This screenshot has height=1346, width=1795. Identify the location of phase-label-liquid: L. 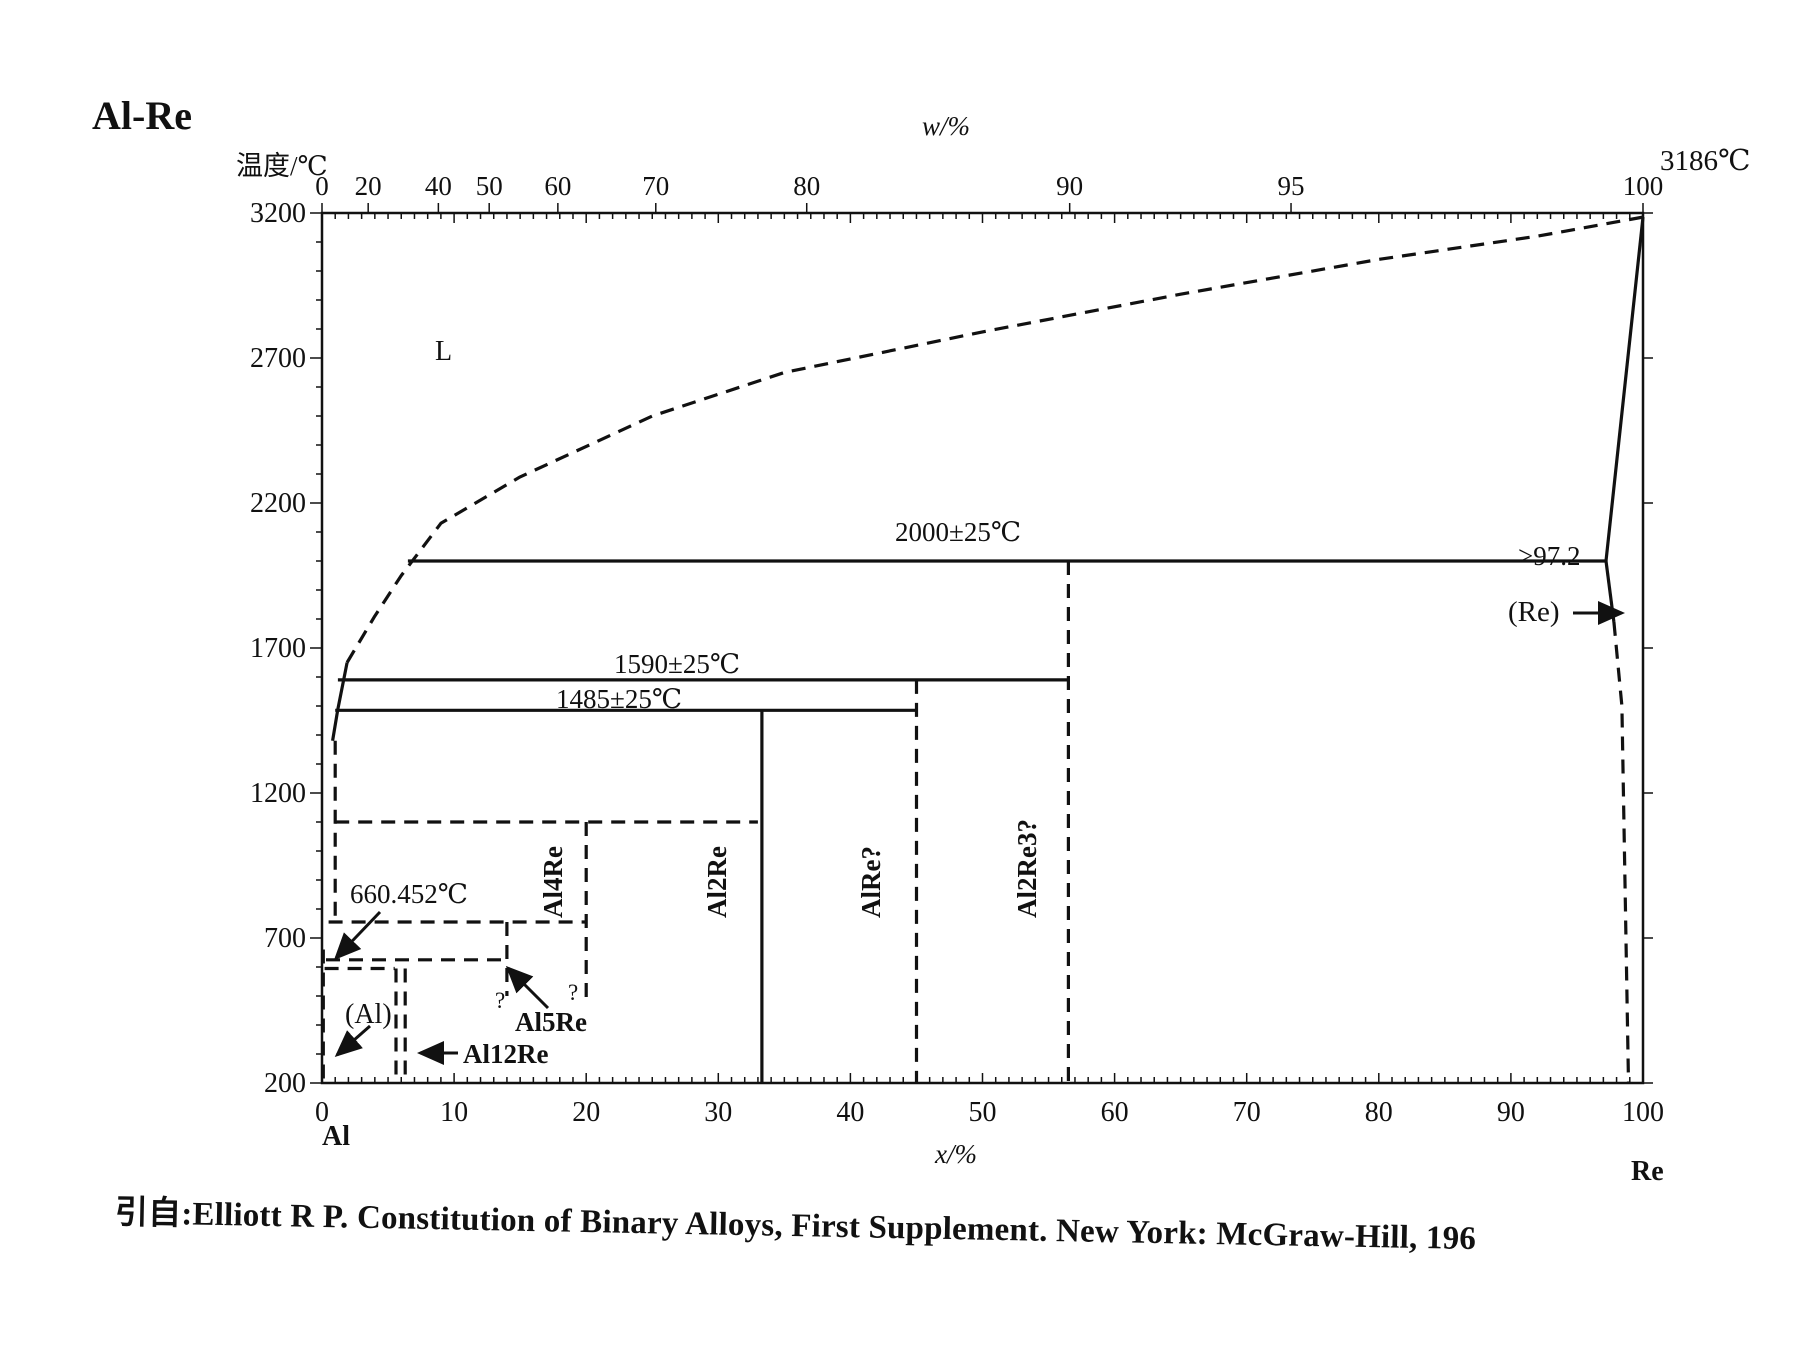
(443, 351).